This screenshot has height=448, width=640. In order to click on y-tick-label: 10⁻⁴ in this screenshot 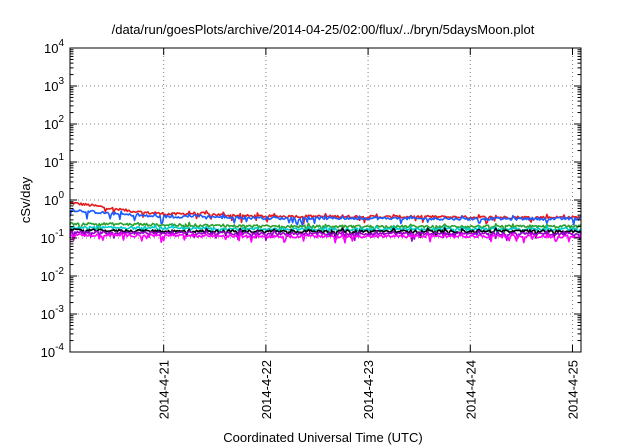, I will do `click(53, 351)`.